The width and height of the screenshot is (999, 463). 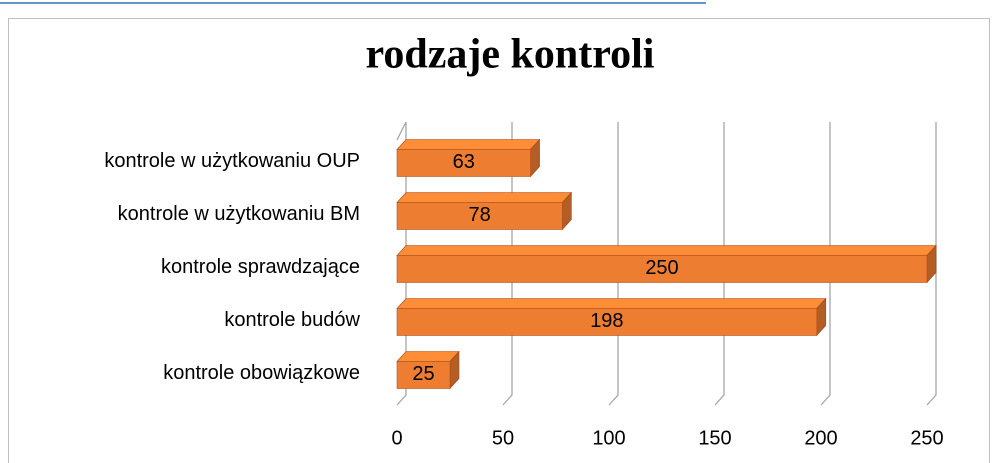 What do you see at coordinates (714, 438) in the screenshot?
I see `x-tick-label: 150` at bounding box center [714, 438].